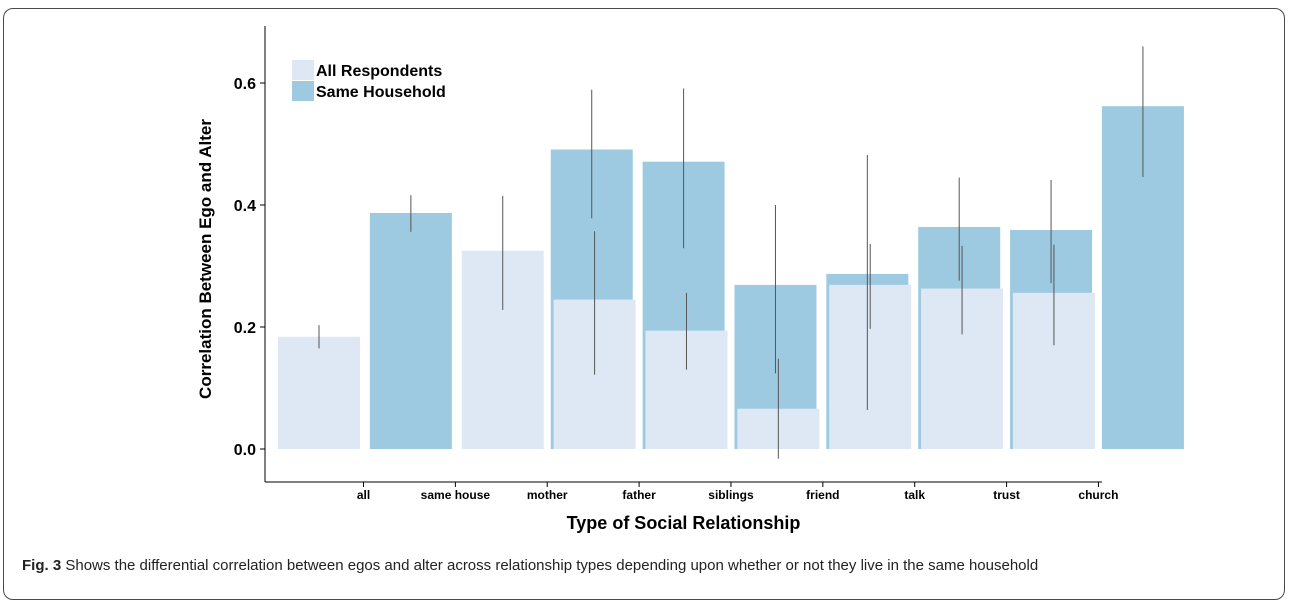 The image size is (1292, 605). What do you see at coordinates (684, 523) in the screenshot?
I see `x-axis-label: Type of Social Relationship` at bounding box center [684, 523].